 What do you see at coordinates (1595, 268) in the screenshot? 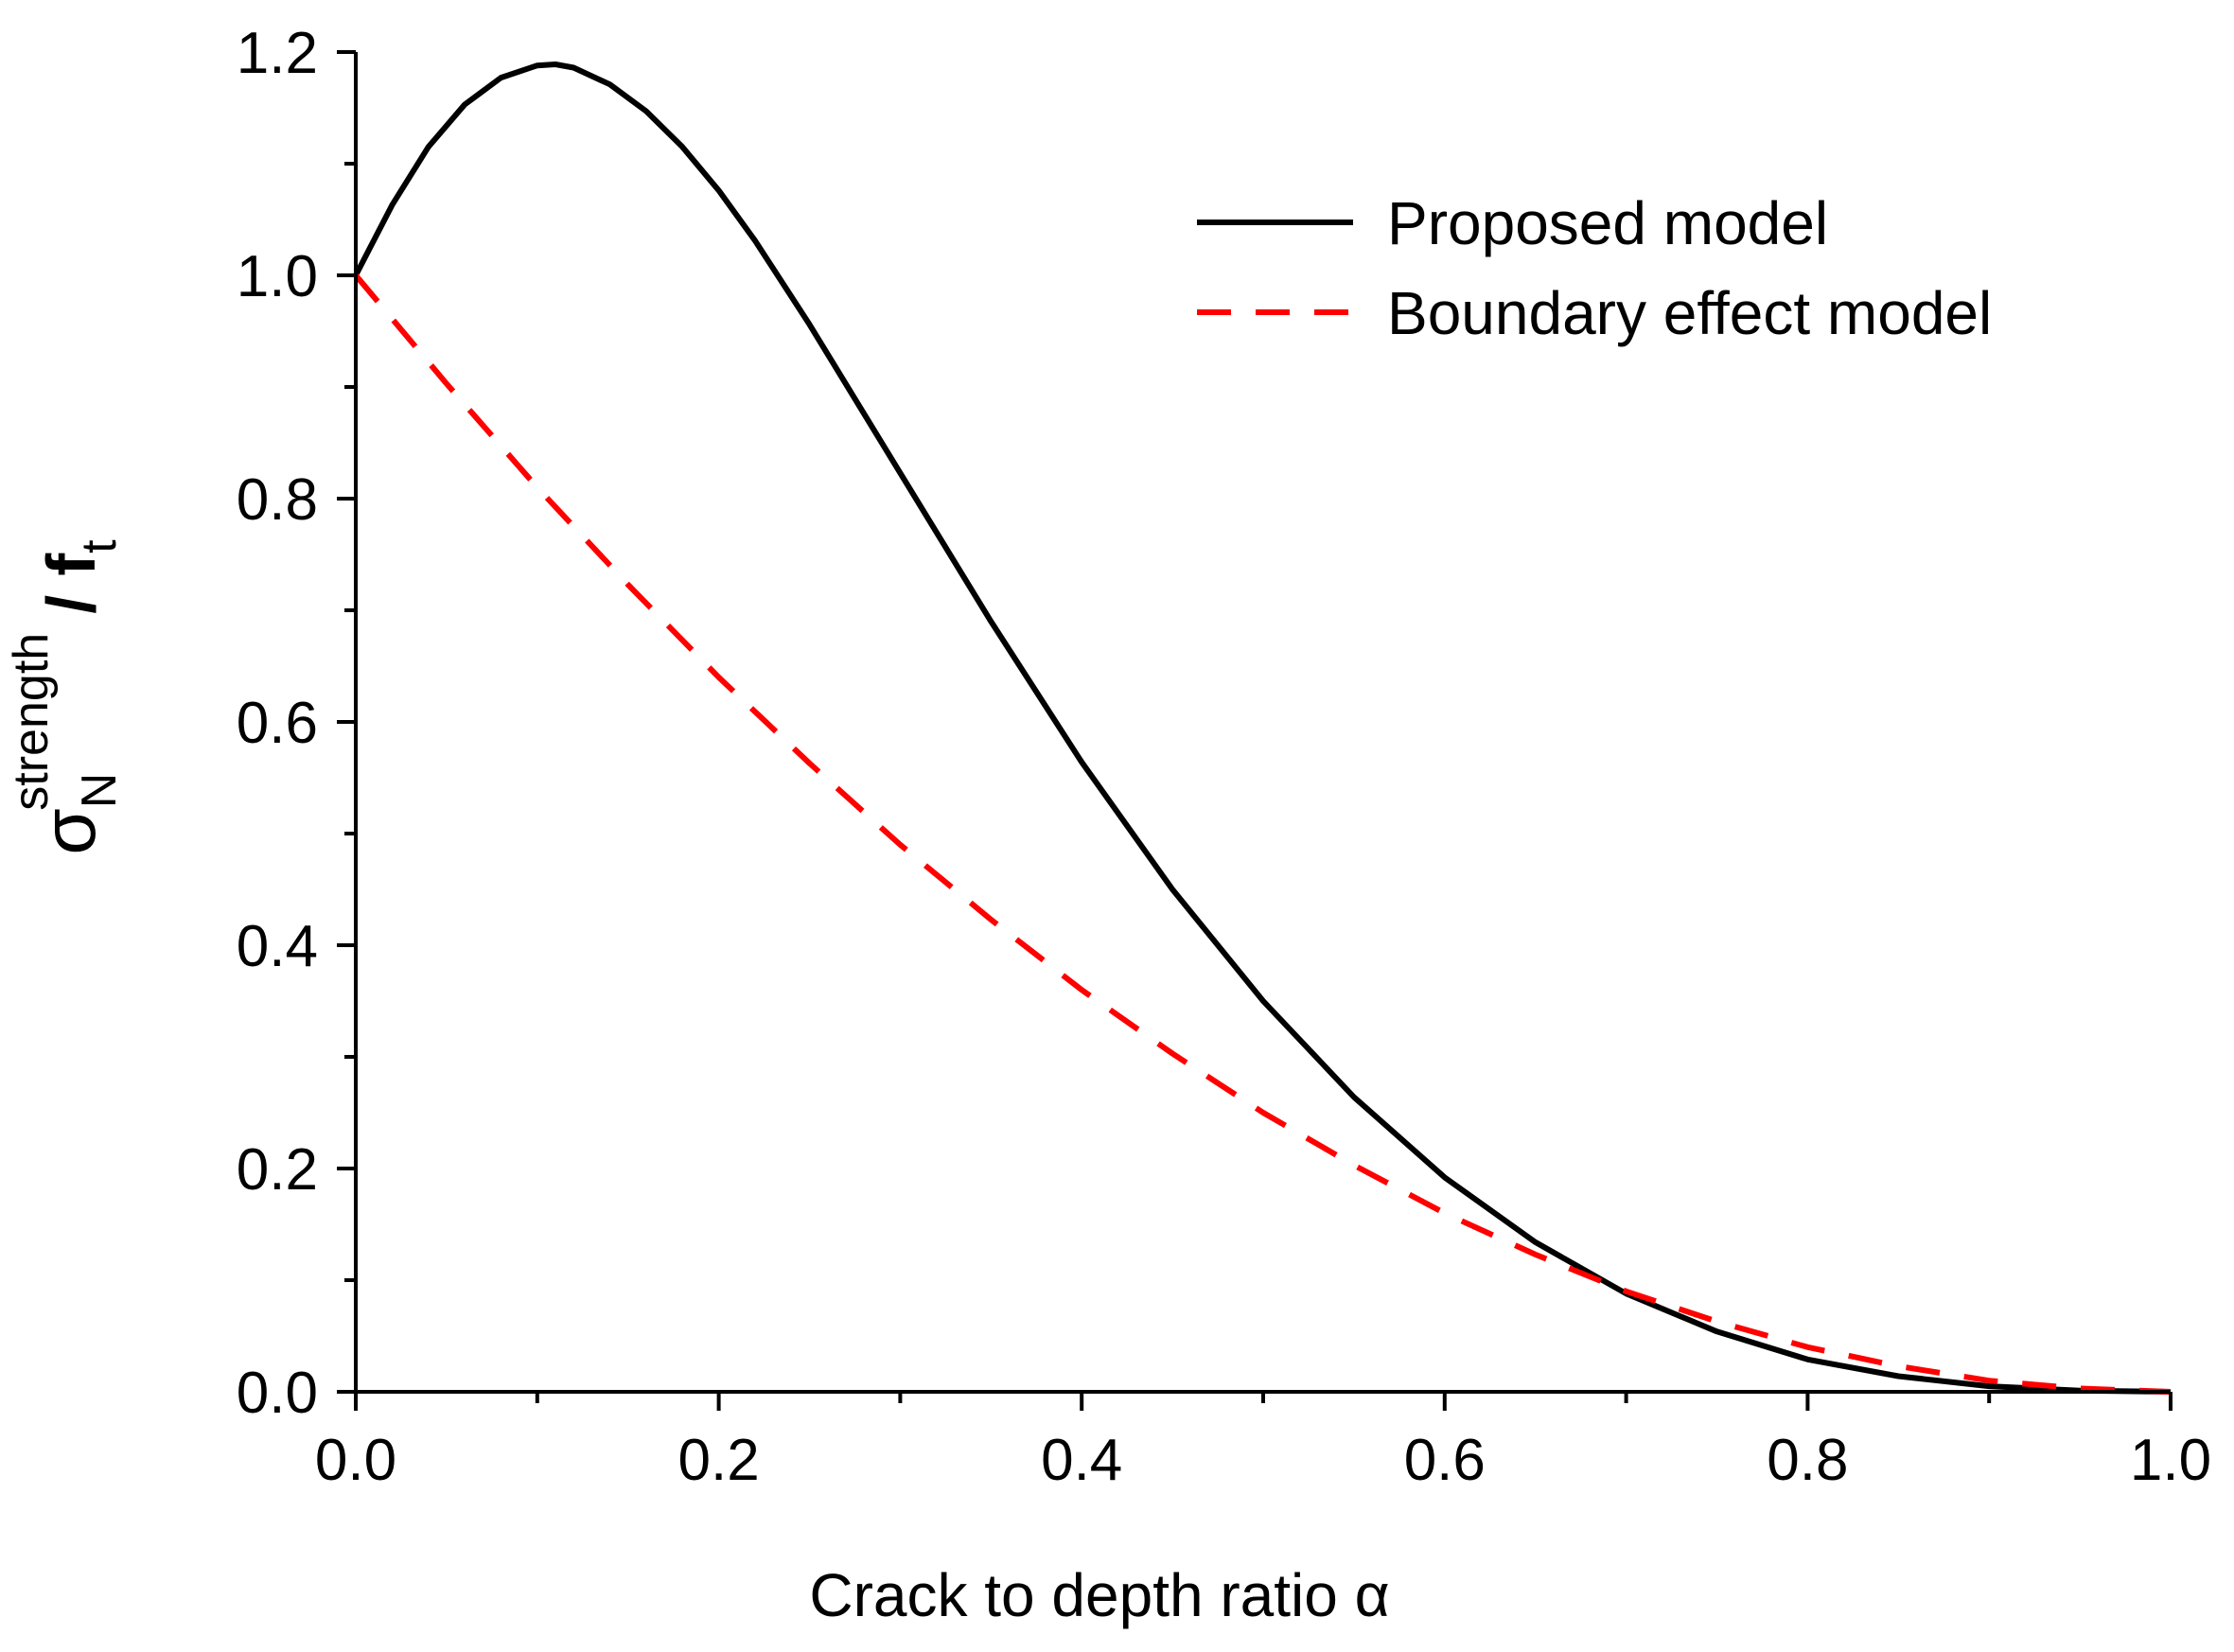
I see `legend: Proposed model Boundary effect model` at bounding box center [1595, 268].